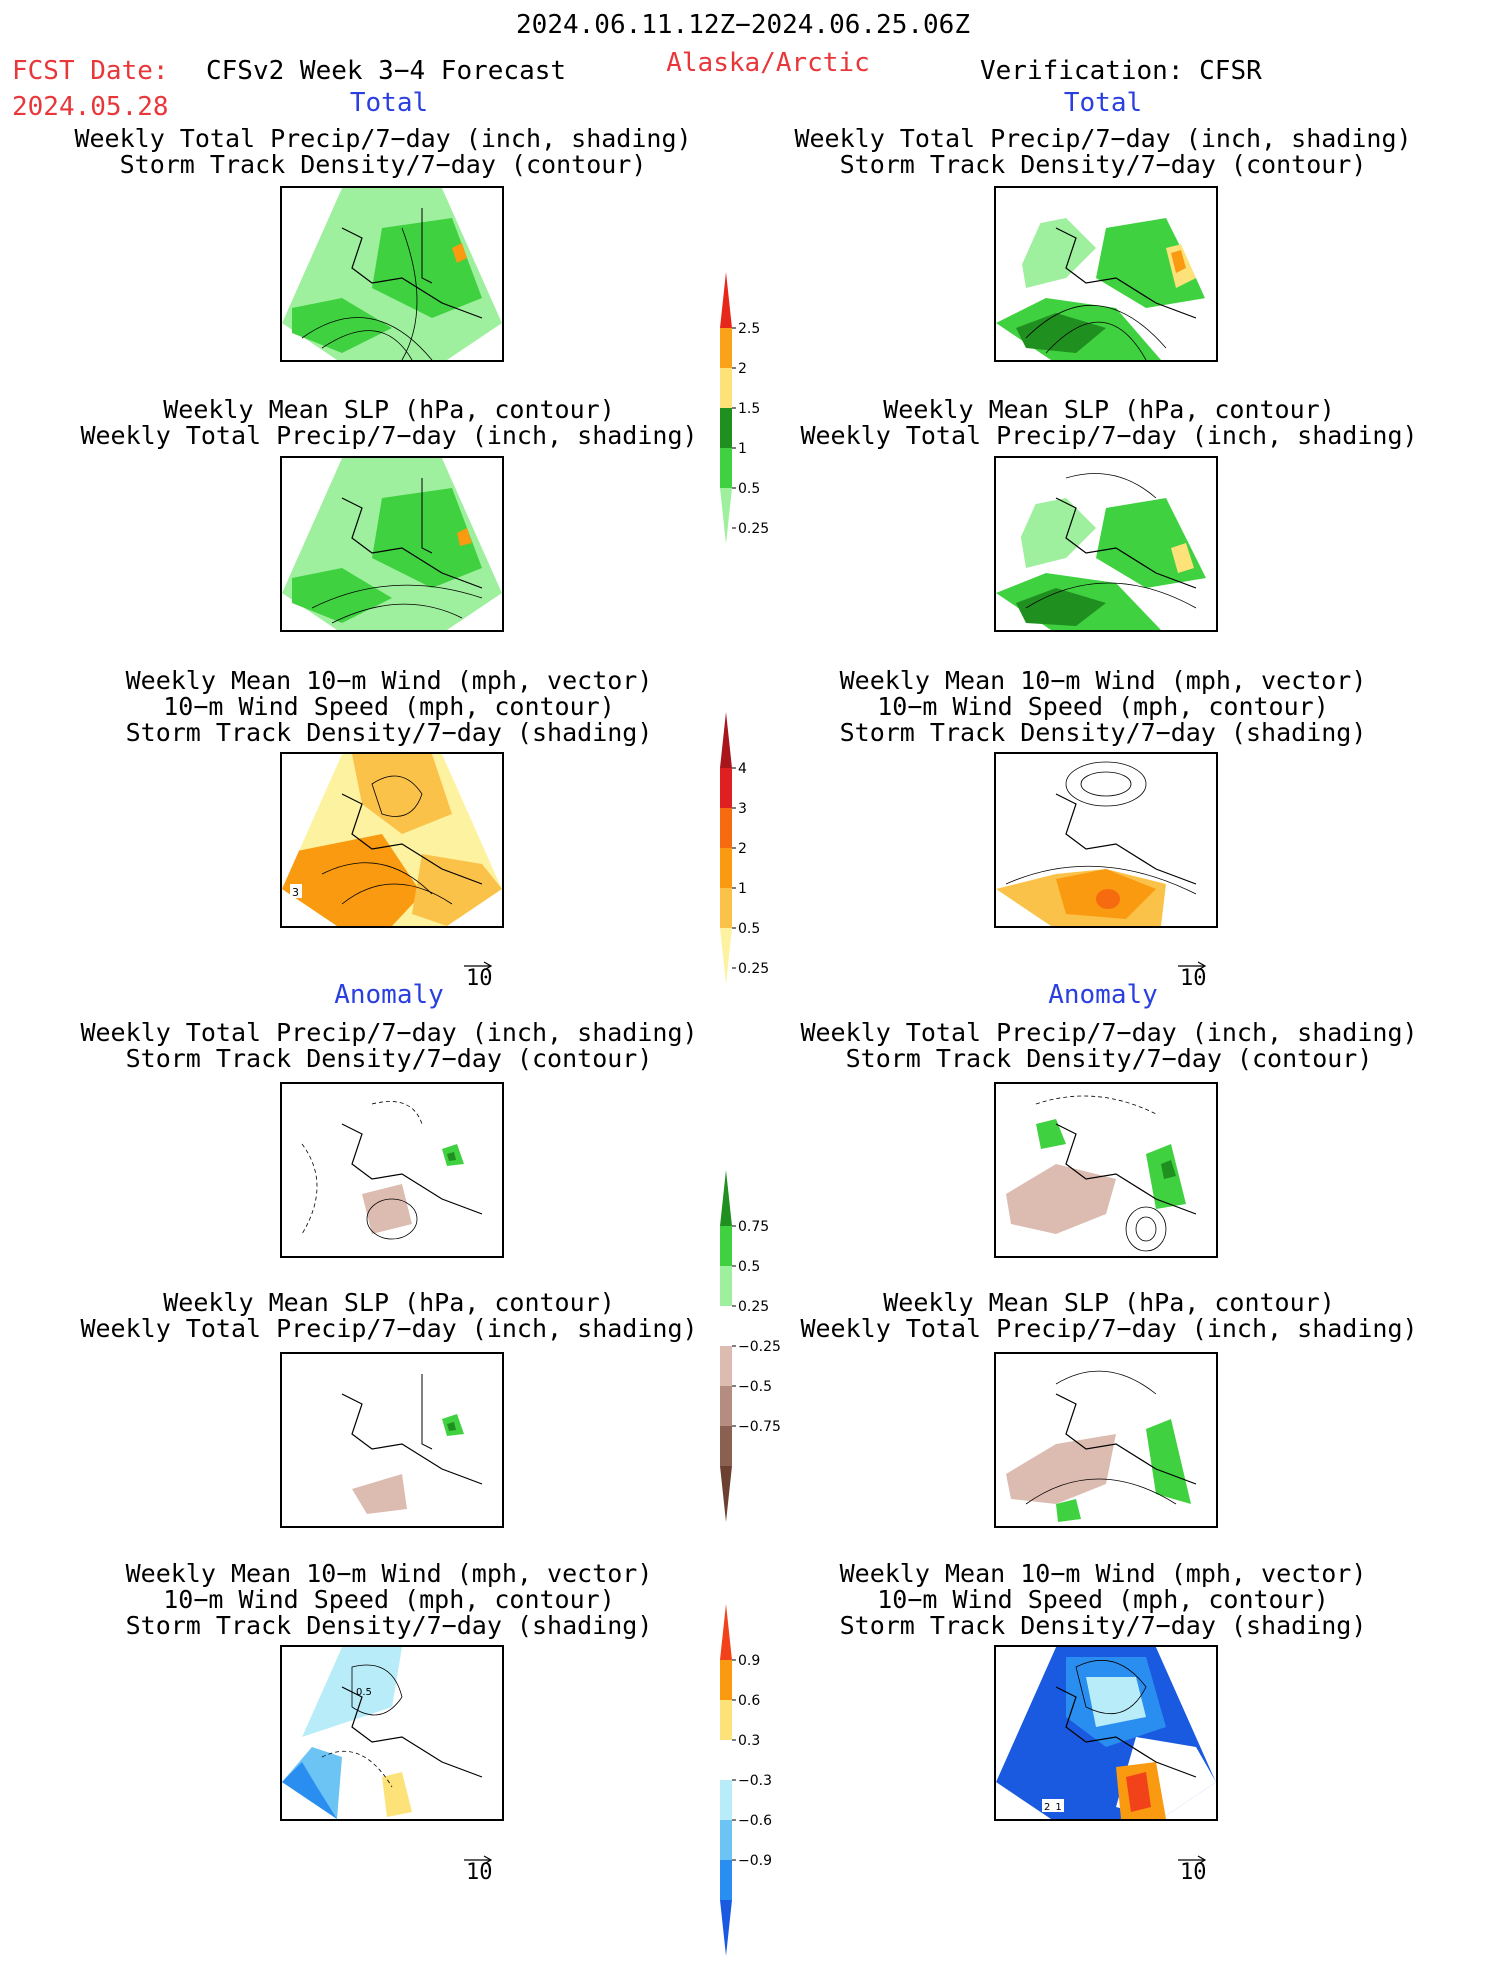 The image size is (1487, 1964). What do you see at coordinates (759, 1427) in the screenshot?
I see `colorbar-tick-label: −0.75` at bounding box center [759, 1427].